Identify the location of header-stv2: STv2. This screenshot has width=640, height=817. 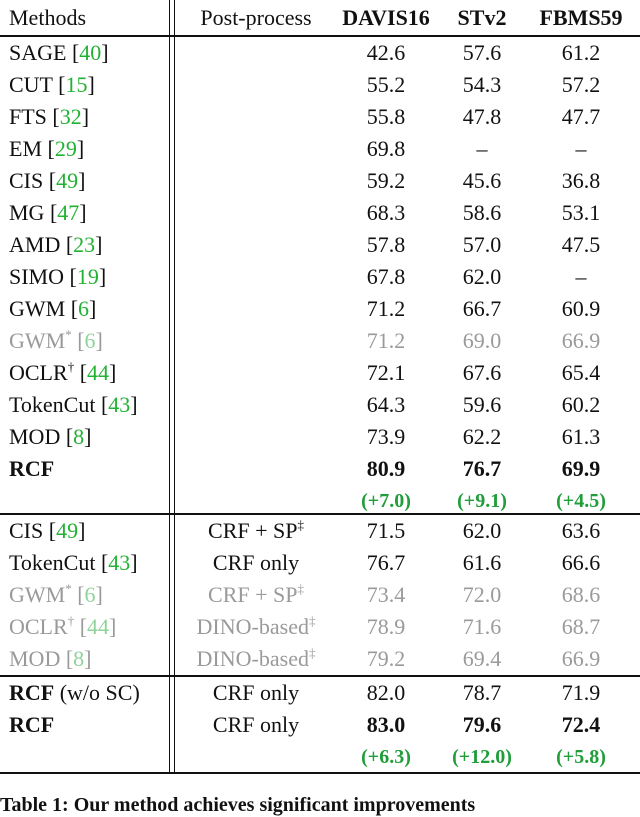
(482, 17).